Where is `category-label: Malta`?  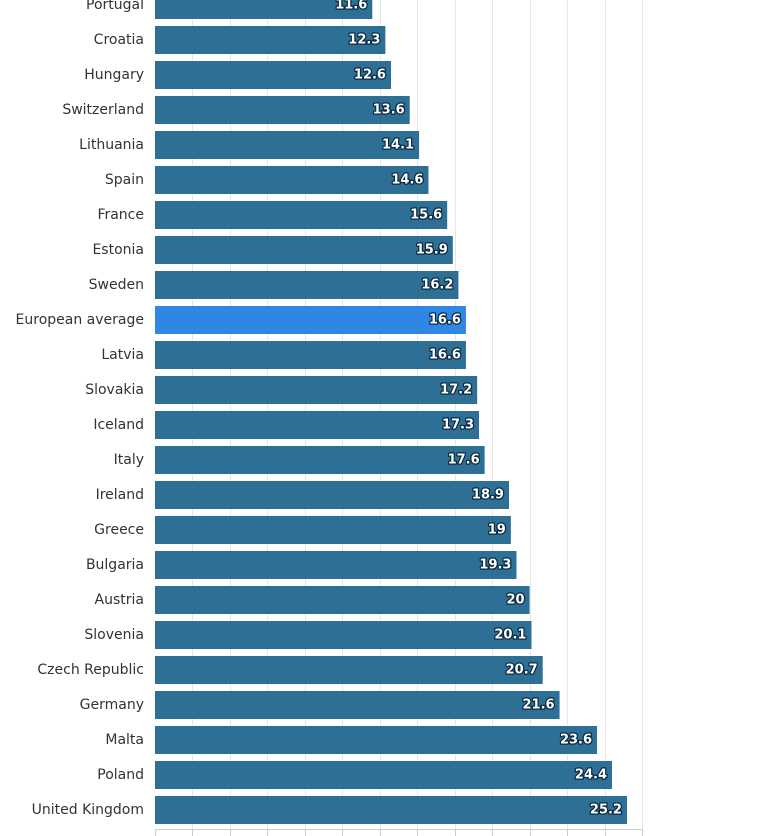 category-label: Malta is located at coordinates (124, 740).